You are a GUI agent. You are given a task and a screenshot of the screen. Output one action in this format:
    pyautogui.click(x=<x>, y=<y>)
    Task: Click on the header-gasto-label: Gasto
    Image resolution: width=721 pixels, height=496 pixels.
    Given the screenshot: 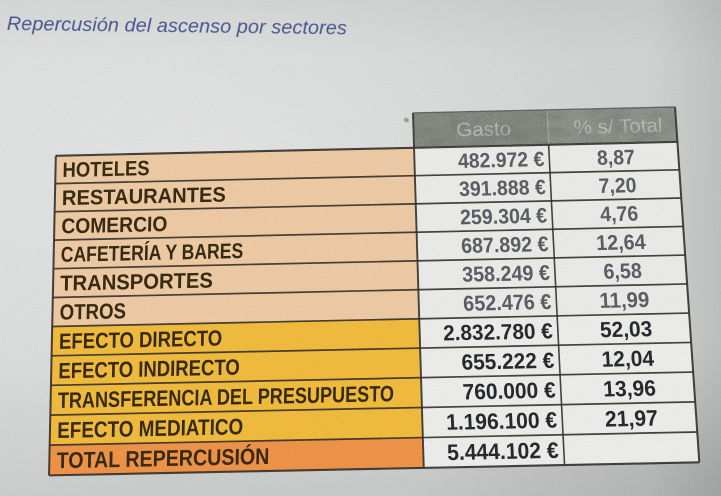 What is the action you would take?
    pyautogui.click(x=484, y=130)
    